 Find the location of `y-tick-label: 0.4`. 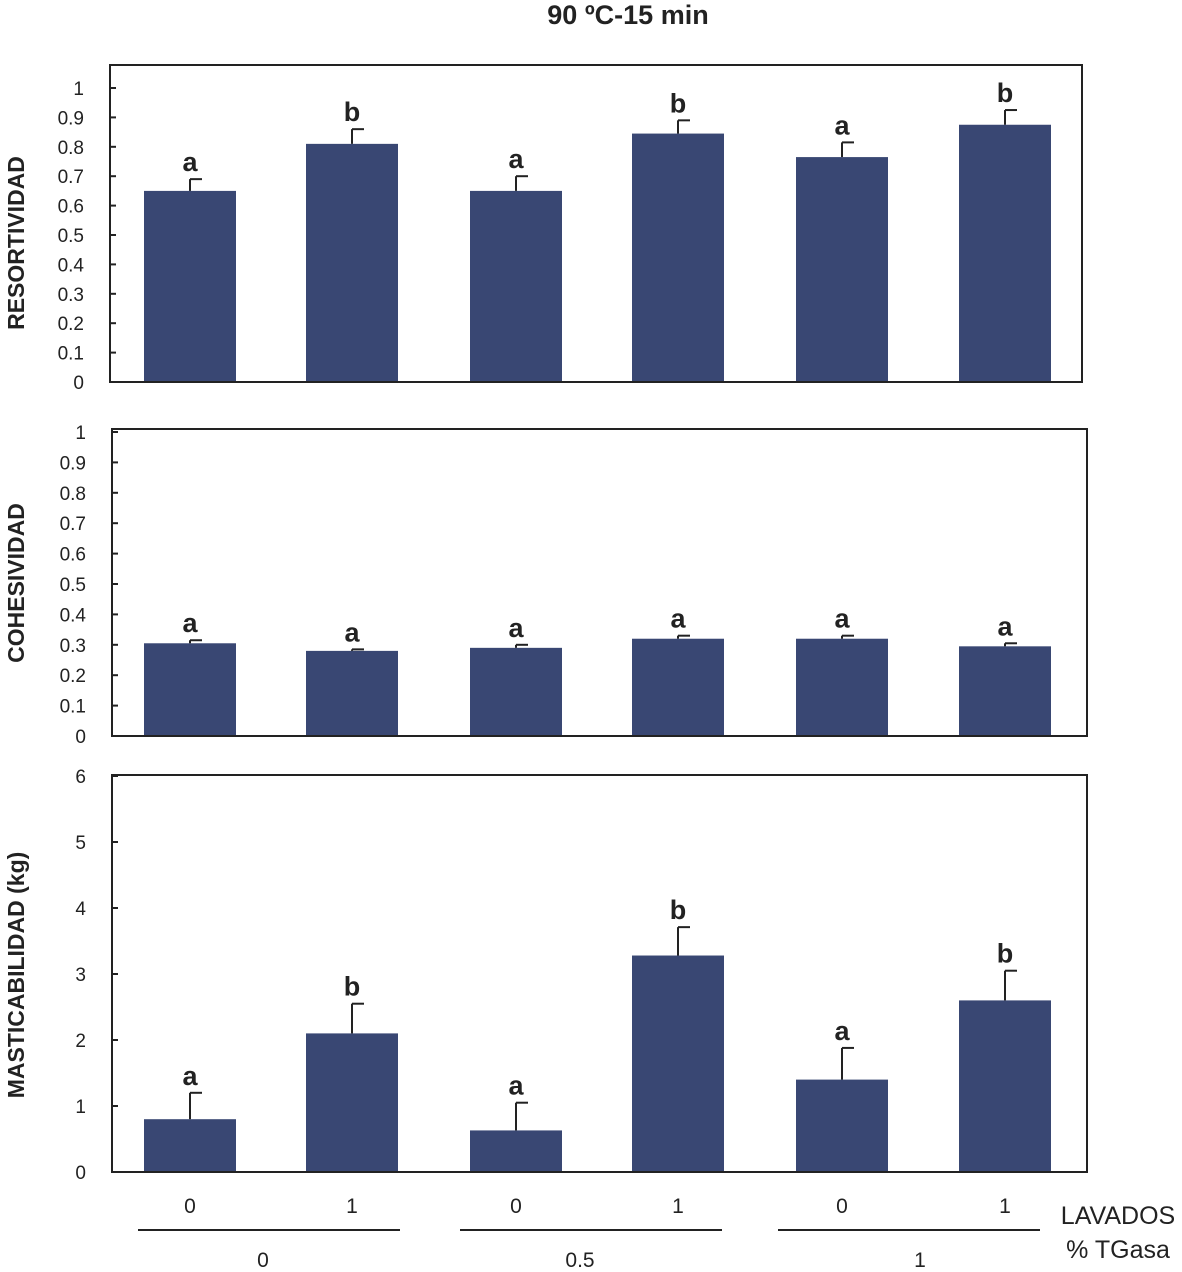

y-tick-label: 0.4 is located at coordinates (71, 265).